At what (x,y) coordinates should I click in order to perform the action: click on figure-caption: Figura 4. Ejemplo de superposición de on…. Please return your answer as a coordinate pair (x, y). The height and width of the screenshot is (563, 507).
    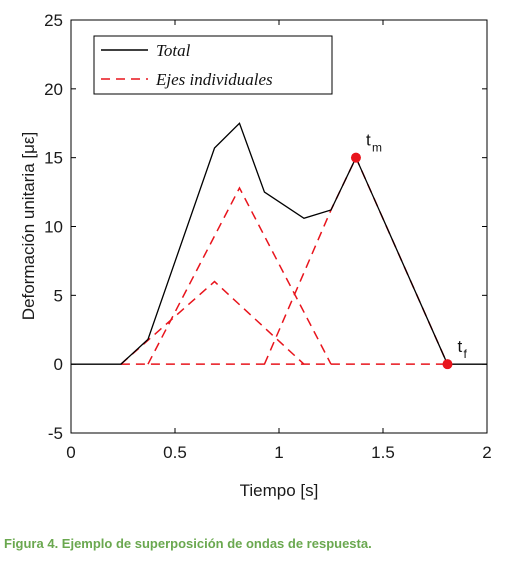
    Looking at the image, I should click on (188, 543).